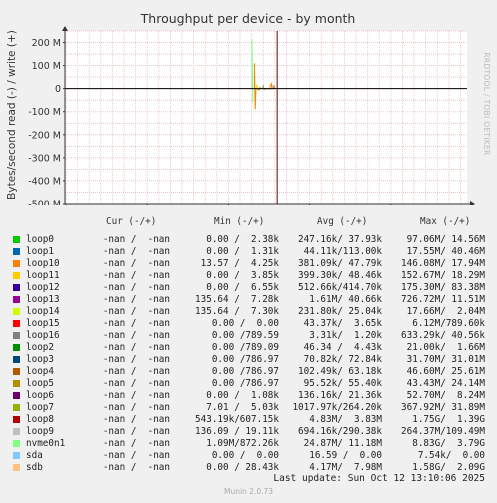  Describe the element at coordinates (242, 287) in the screenshot. I see `legend-min: 0.00 / 6.55k` at that location.